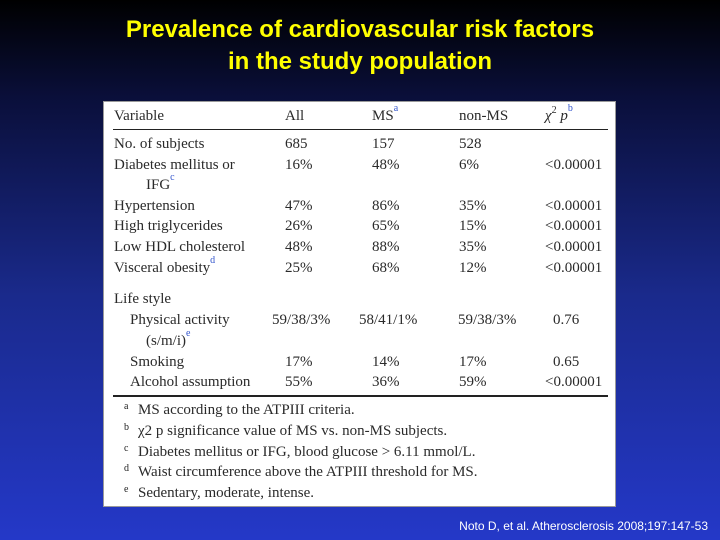  What do you see at coordinates (396, 108) in the screenshot?
I see `header-ms-footnote: a` at bounding box center [396, 108].